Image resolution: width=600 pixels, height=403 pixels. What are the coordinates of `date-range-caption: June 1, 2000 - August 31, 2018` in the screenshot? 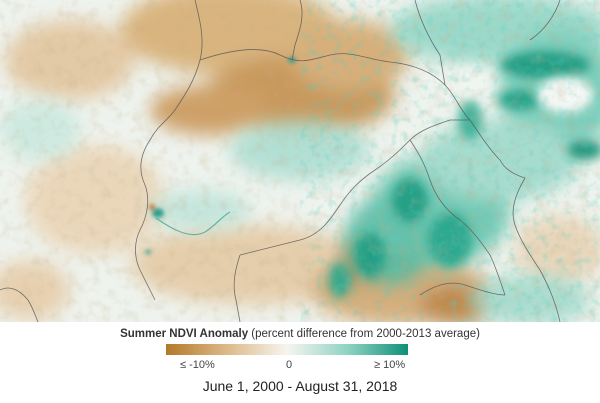 It's located at (300, 386).